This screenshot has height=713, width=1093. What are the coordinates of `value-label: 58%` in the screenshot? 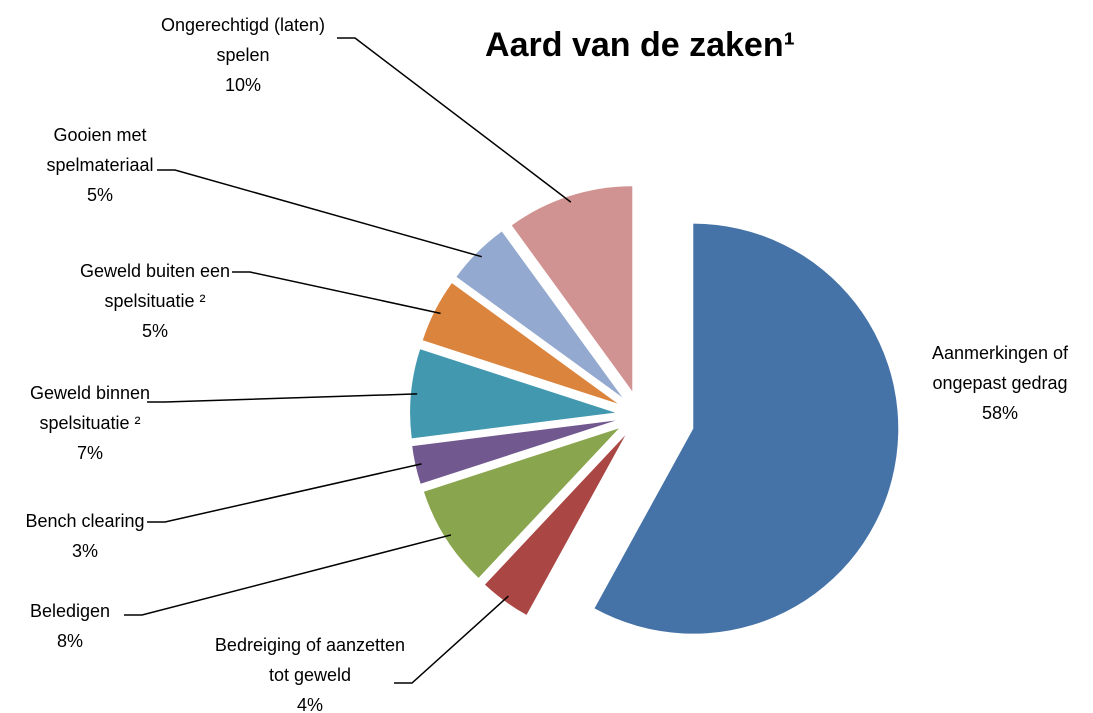 It's located at (1000, 413).